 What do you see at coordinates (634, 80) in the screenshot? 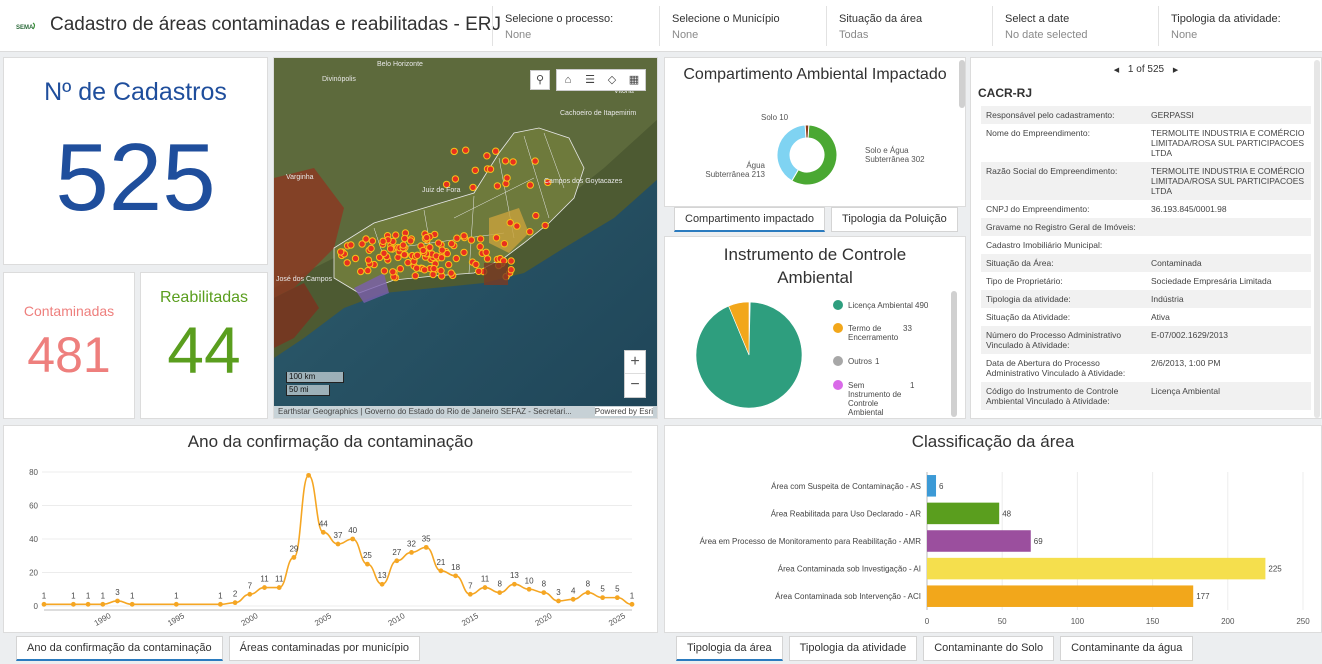
I see `basemap-gallery-icon: ▦` at bounding box center [634, 80].